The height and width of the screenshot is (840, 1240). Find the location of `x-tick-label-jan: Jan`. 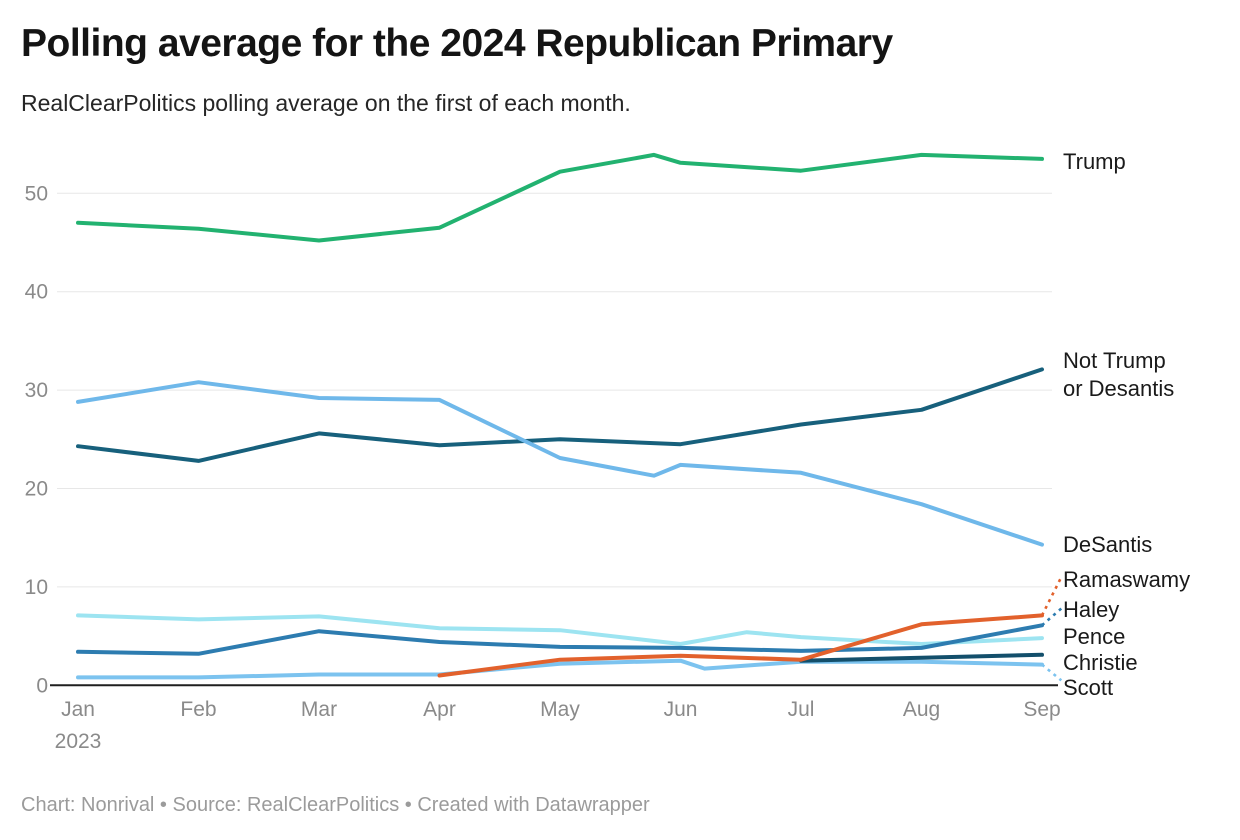

x-tick-label-jan: Jan is located at coordinates (78, 709).